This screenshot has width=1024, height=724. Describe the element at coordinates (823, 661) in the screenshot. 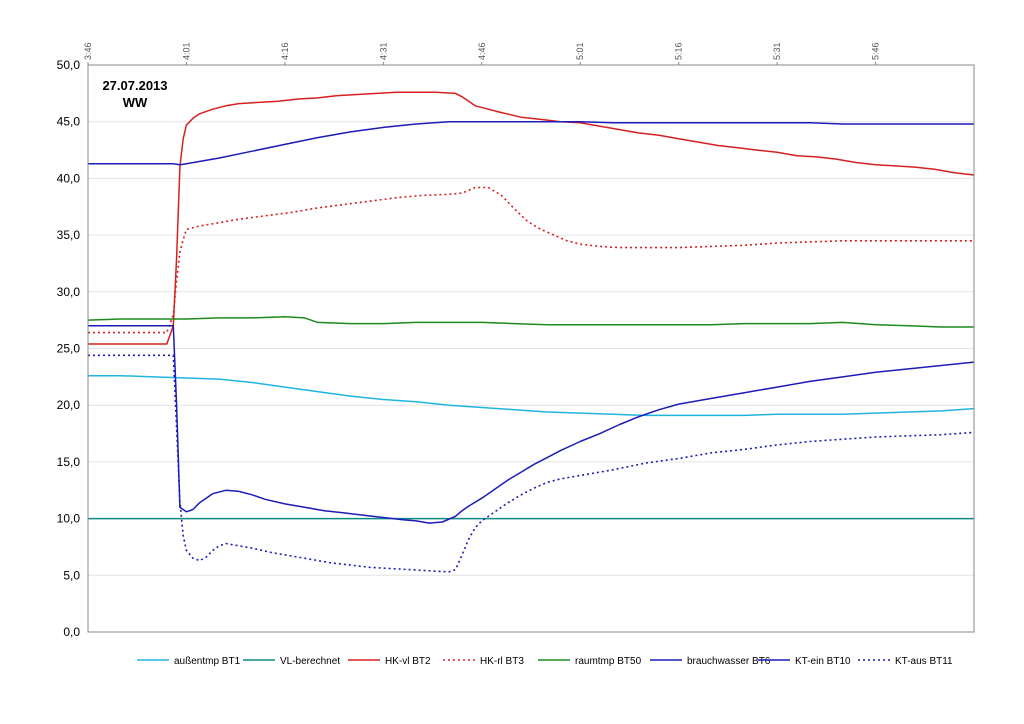

I see `legend-label-7: KT-ein BT10` at that location.